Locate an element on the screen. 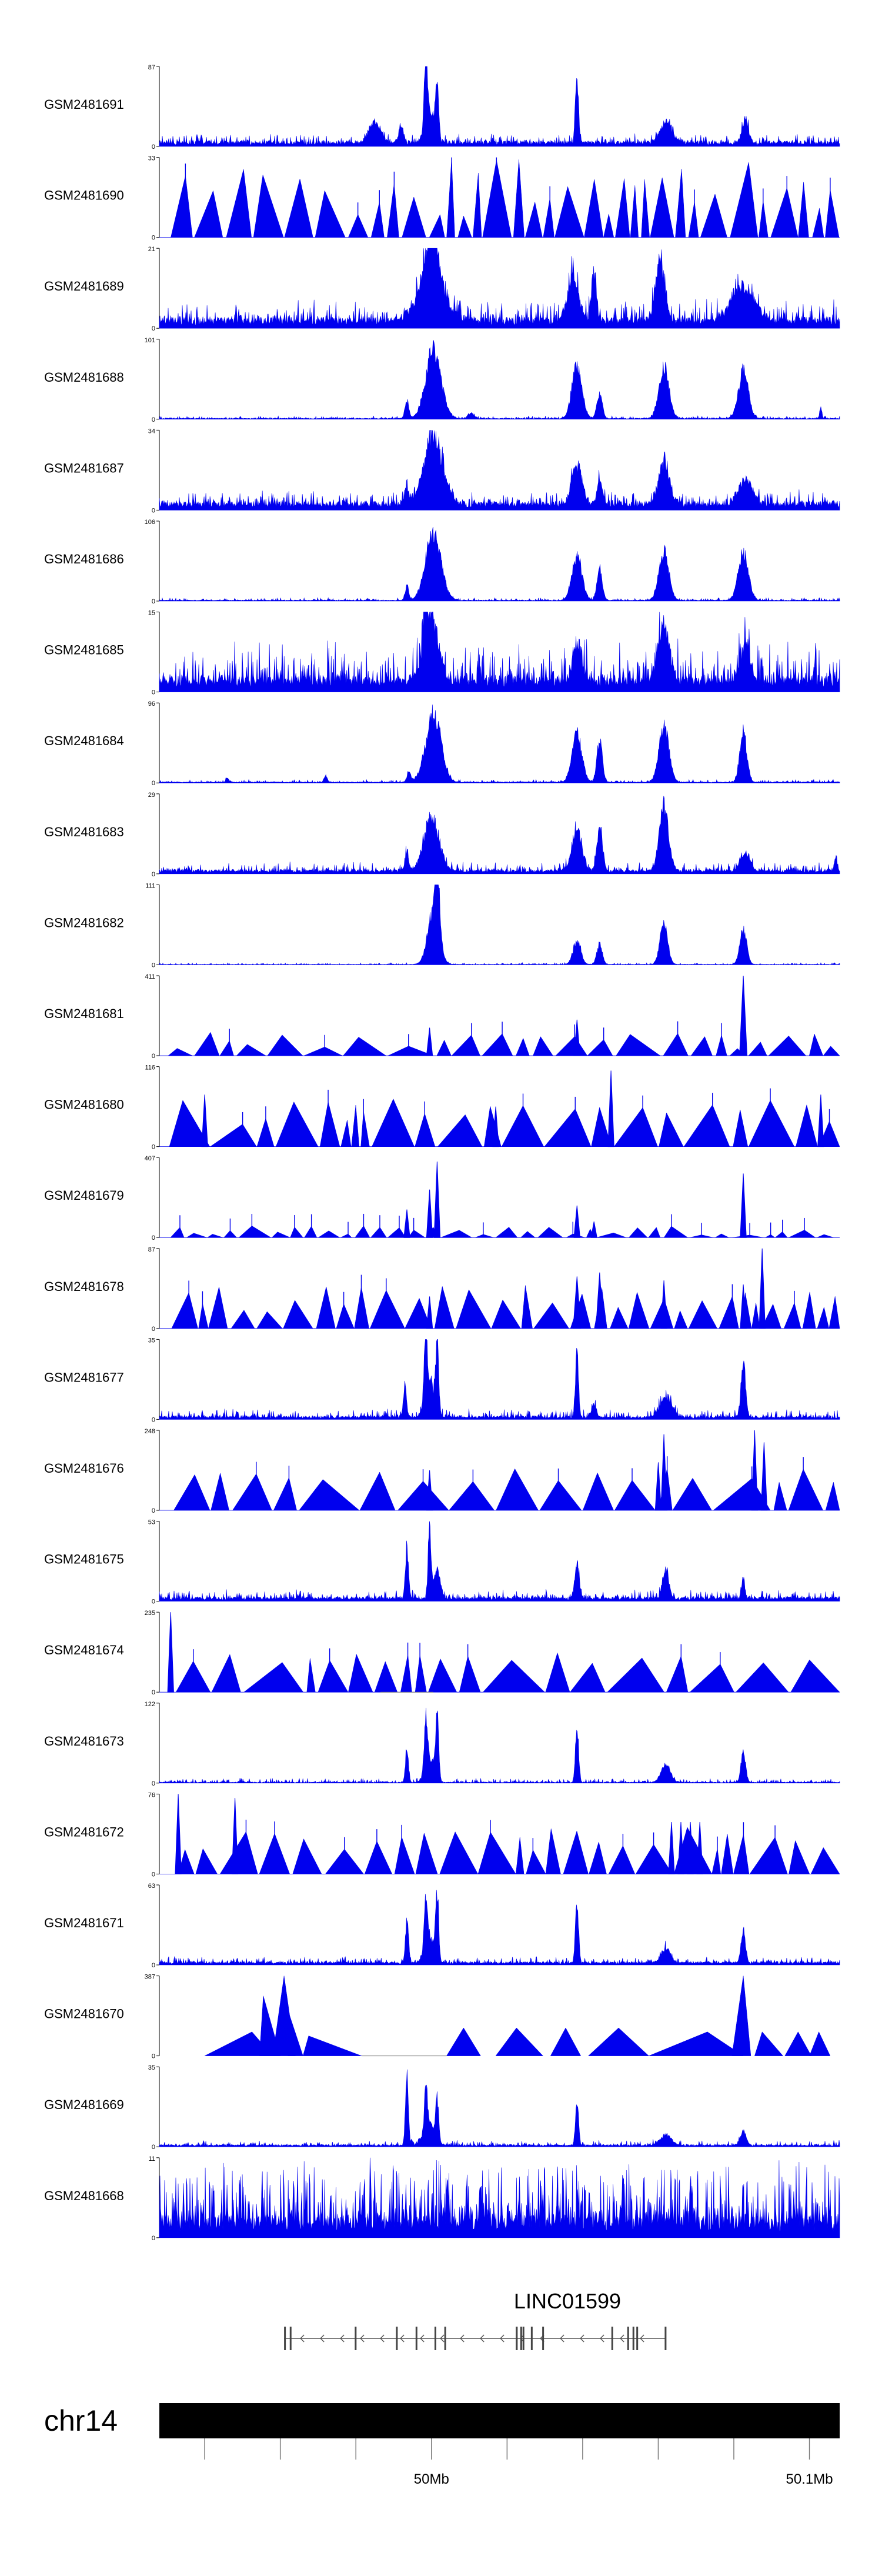 Image resolution: width=882 pixels, height=2576 pixels. track-label: GSM2481676 is located at coordinates (84, 1468).